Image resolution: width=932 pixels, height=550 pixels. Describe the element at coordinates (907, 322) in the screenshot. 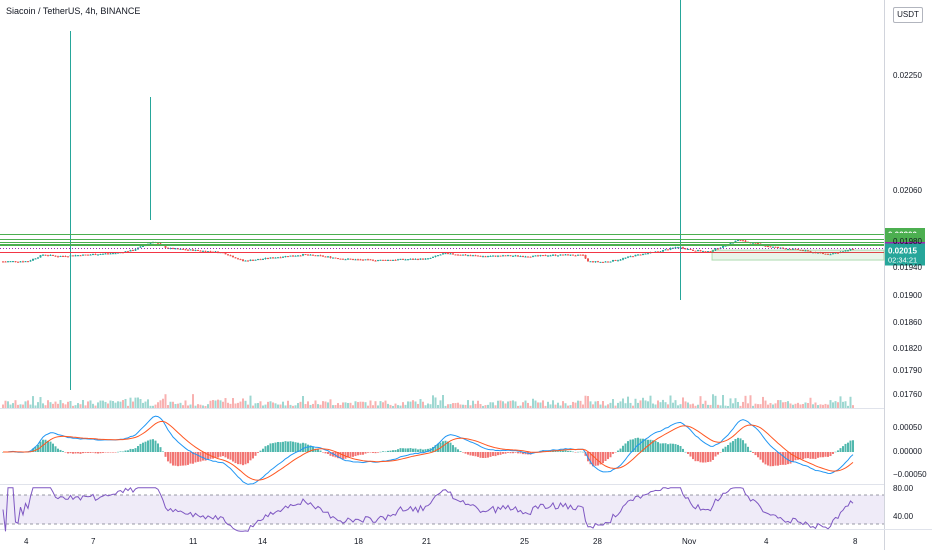

I see `price-tick-label: 0.01860` at that location.